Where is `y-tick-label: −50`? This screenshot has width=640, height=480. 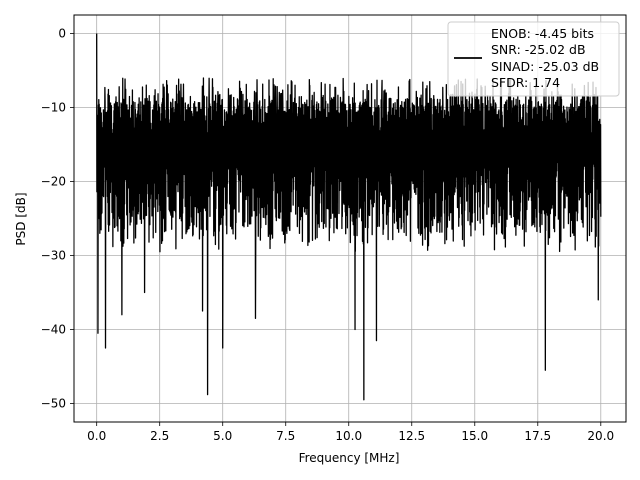
y-tick-label: −50 is located at coordinates (53, 404).